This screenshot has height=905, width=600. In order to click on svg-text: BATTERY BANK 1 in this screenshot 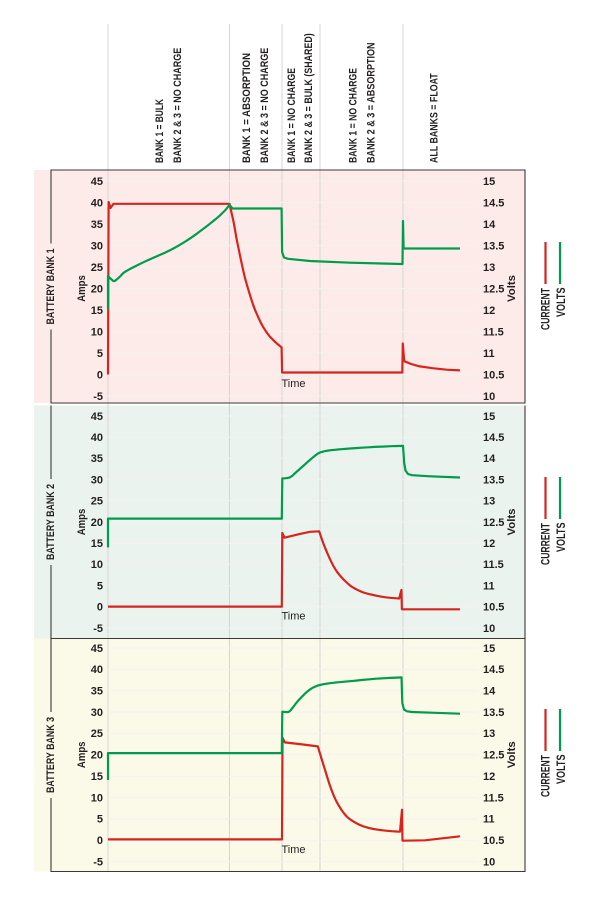, I will do `click(51, 287)`.